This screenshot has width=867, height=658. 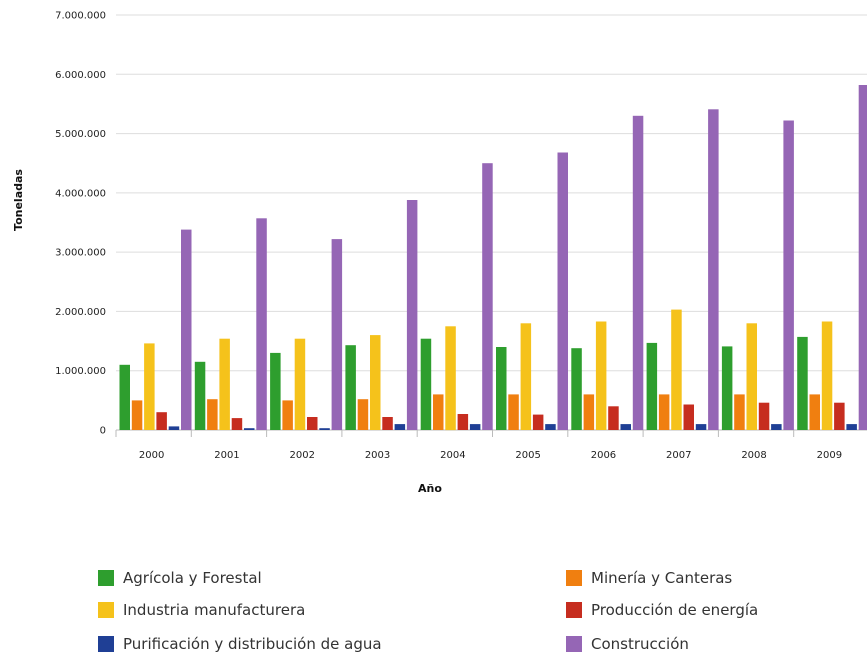 I want to click on y-tick-label: 6.000.000, so click(x=80, y=75).